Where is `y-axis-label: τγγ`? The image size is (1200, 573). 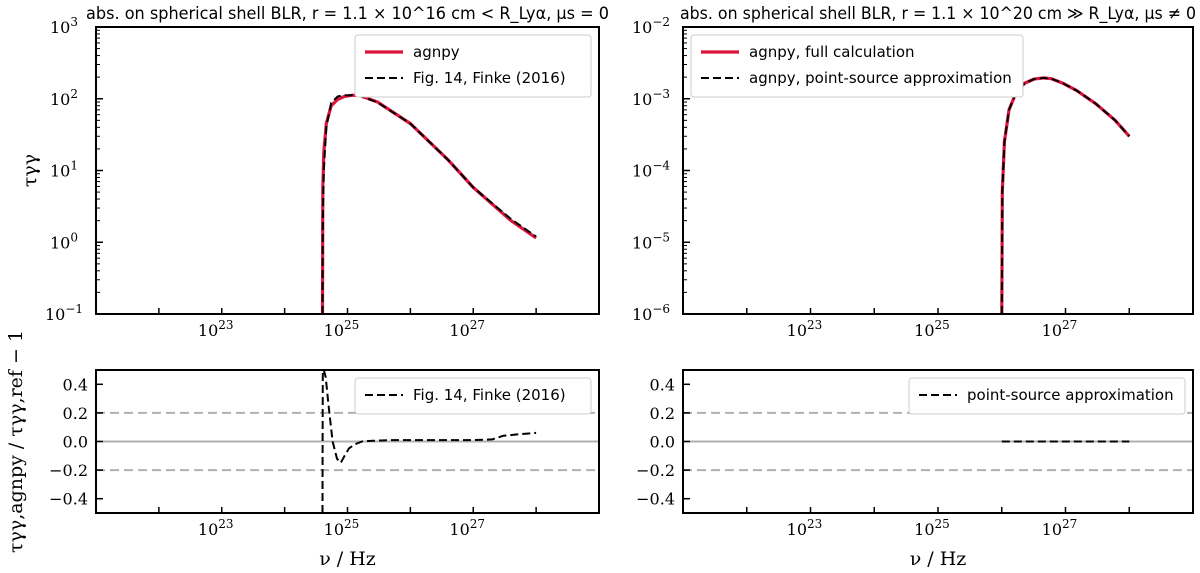 y-axis-label: τγγ is located at coordinates (30, 170).